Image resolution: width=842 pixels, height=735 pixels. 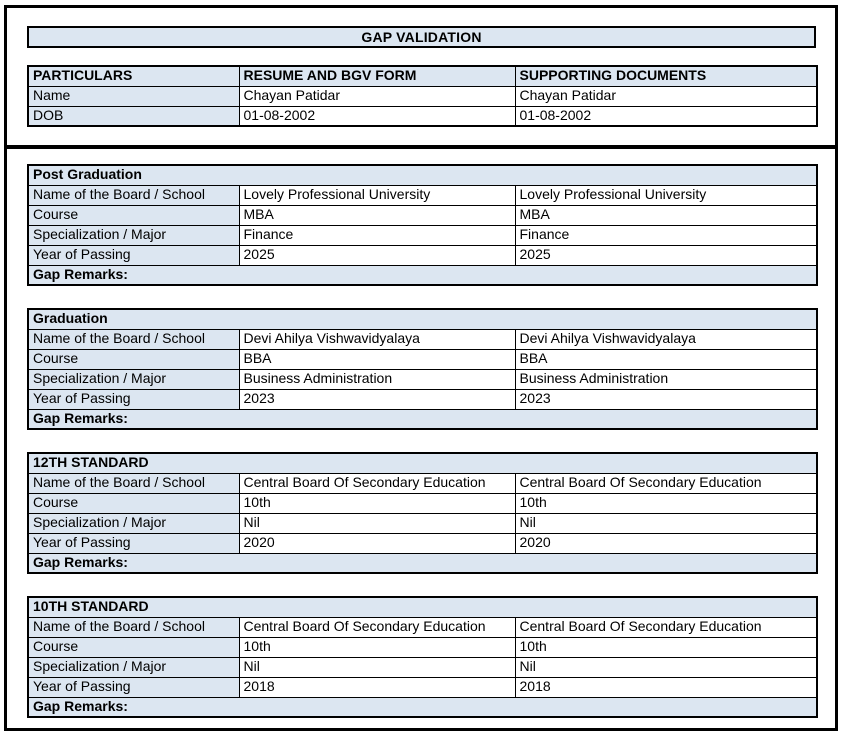 What do you see at coordinates (377, 96) in the screenshot?
I see `name-resume-value: Chayan Patidar` at bounding box center [377, 96].